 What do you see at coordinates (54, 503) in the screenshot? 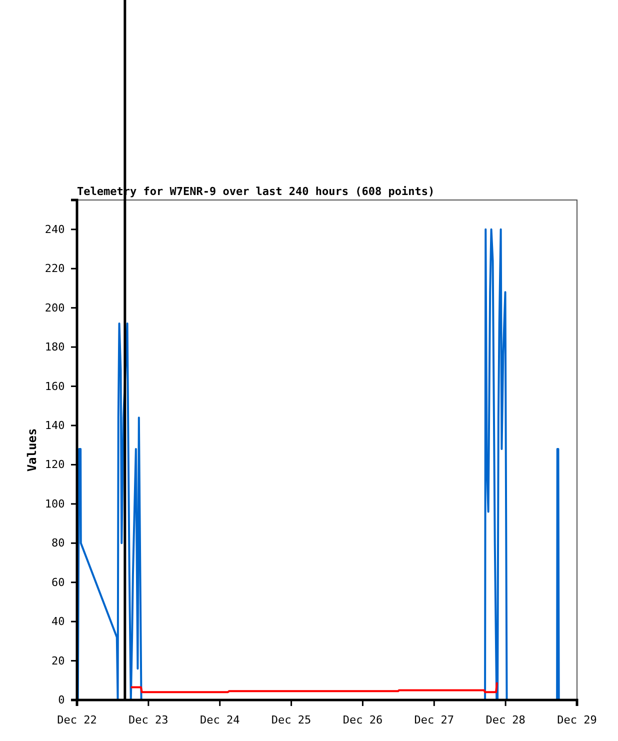
I see `y-tick-label: 100` at bounding box center [54, 503].